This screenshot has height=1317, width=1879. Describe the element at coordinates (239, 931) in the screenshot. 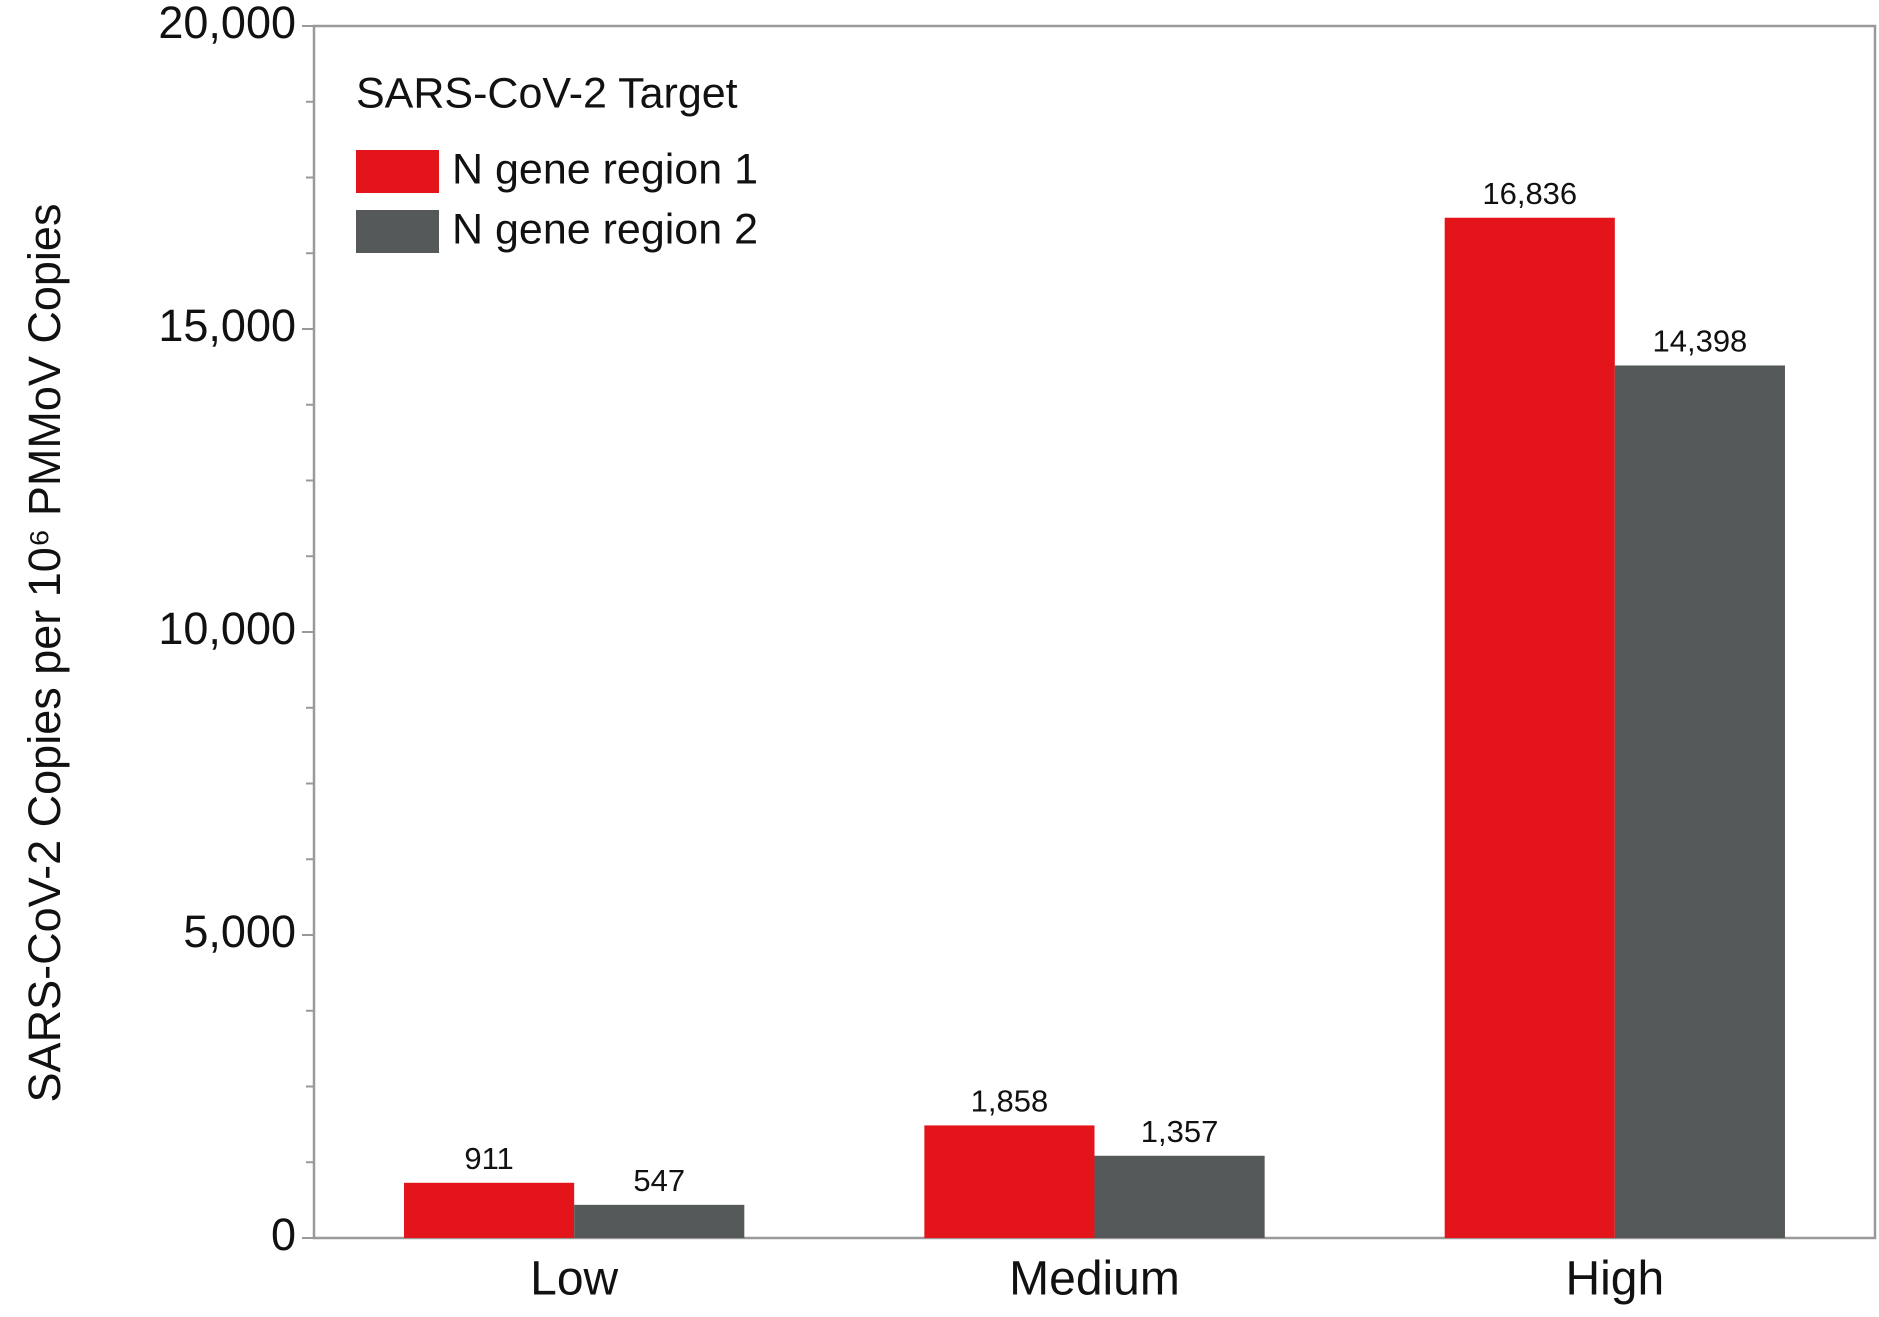

I see `y-tick-label: 5,000` at that location.